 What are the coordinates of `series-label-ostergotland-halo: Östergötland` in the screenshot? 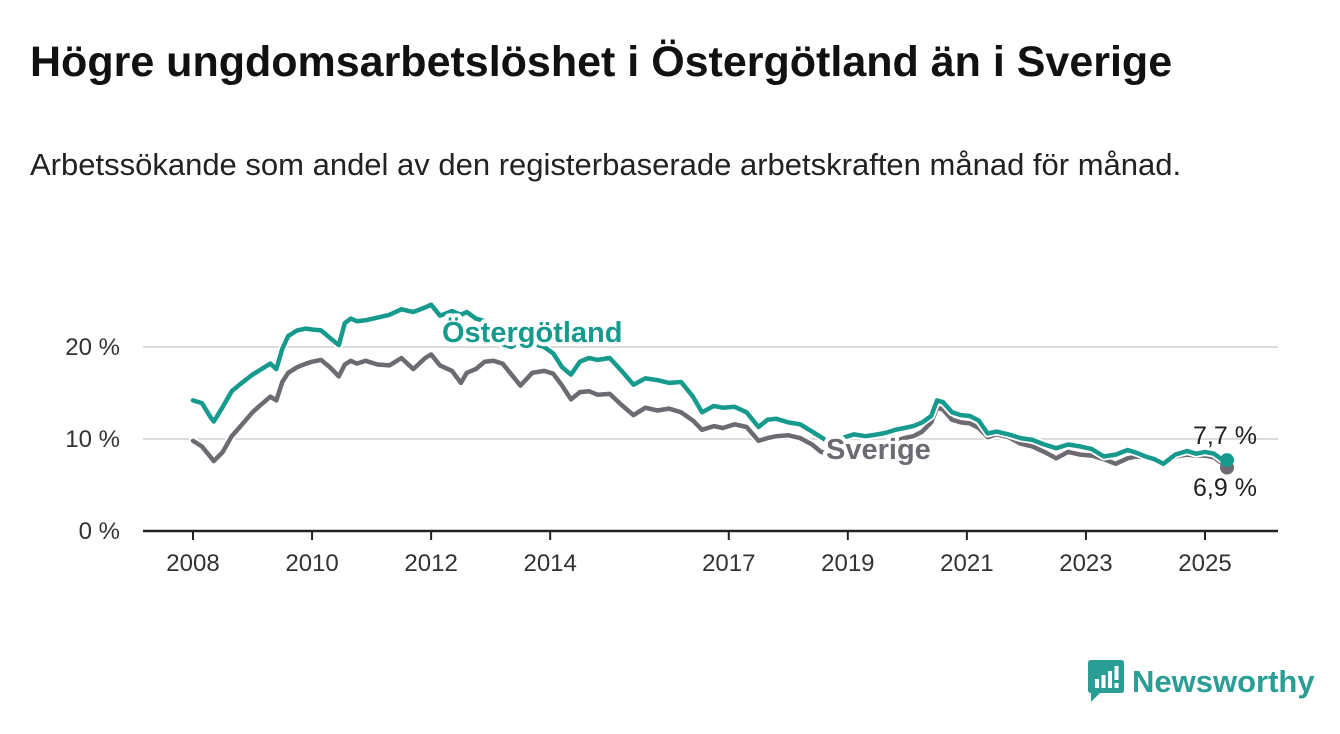 It's located at (532, 332).